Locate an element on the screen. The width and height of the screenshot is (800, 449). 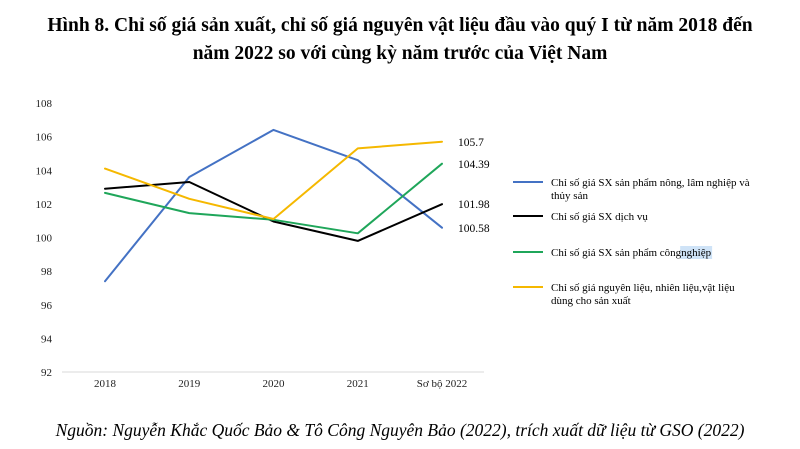
series-lines is located at coordinates (273, 205).